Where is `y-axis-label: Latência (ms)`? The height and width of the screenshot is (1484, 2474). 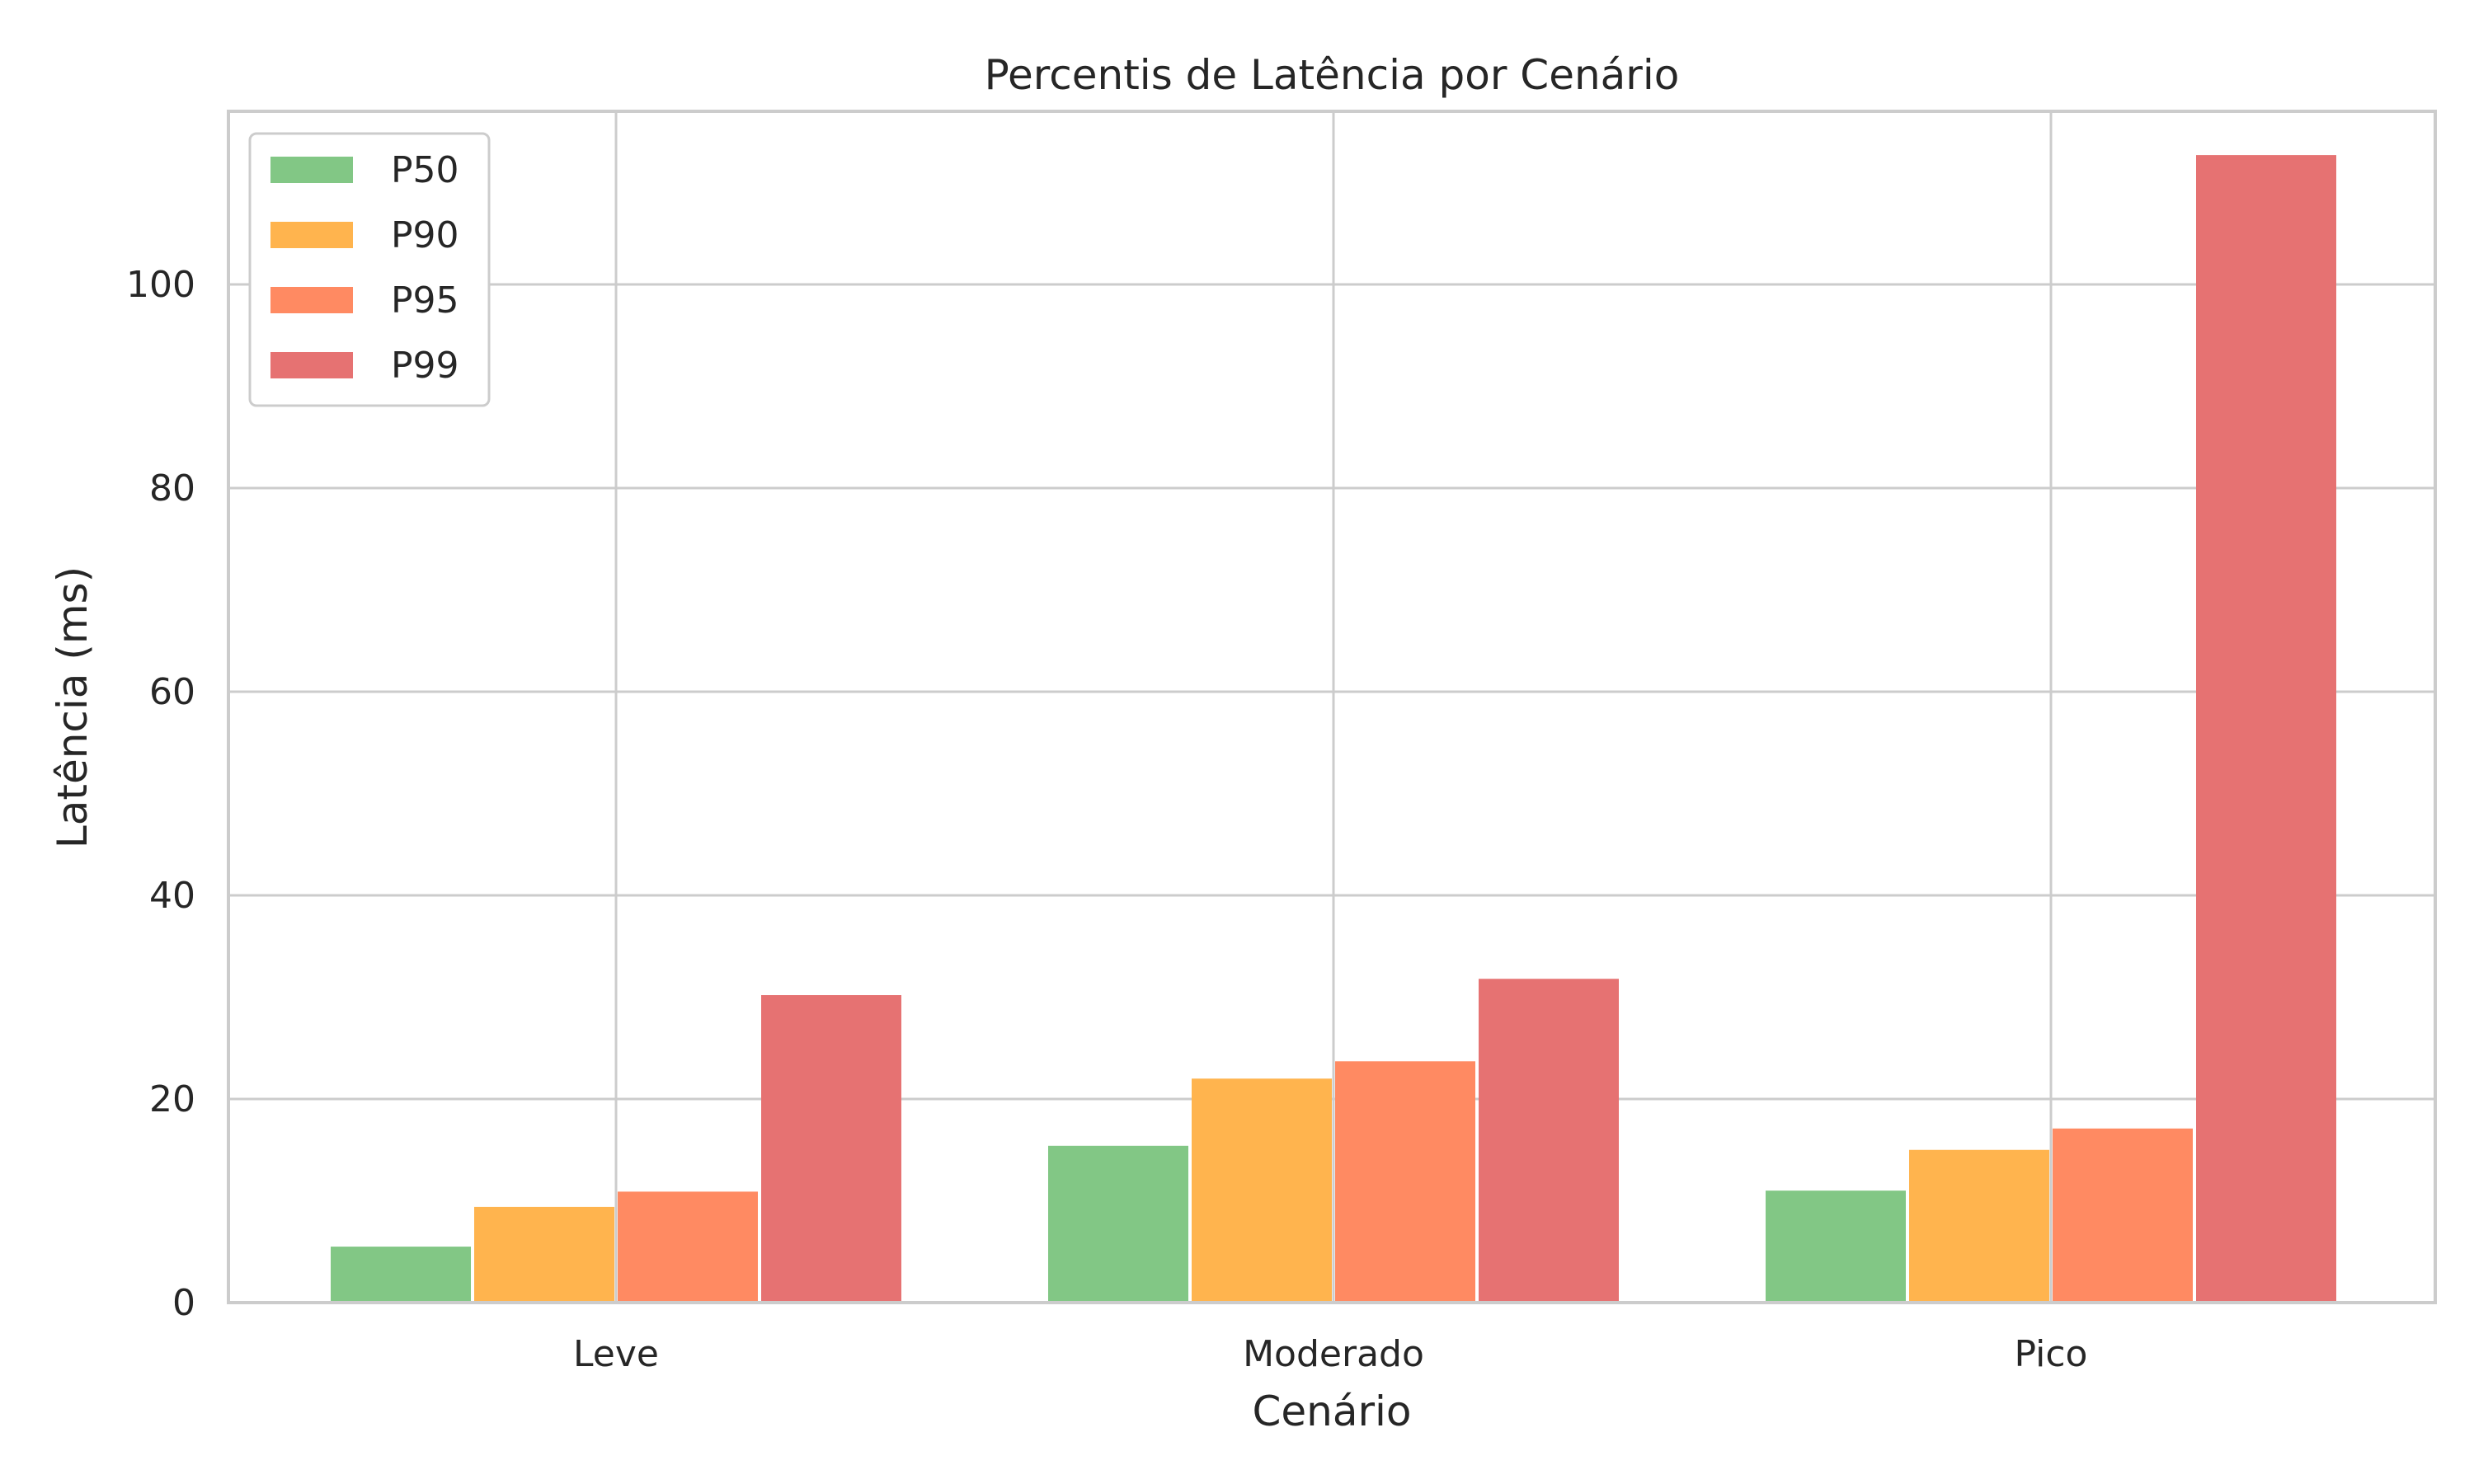
y-axis-label: Latência (ms) is located at coordinates (72, 707).